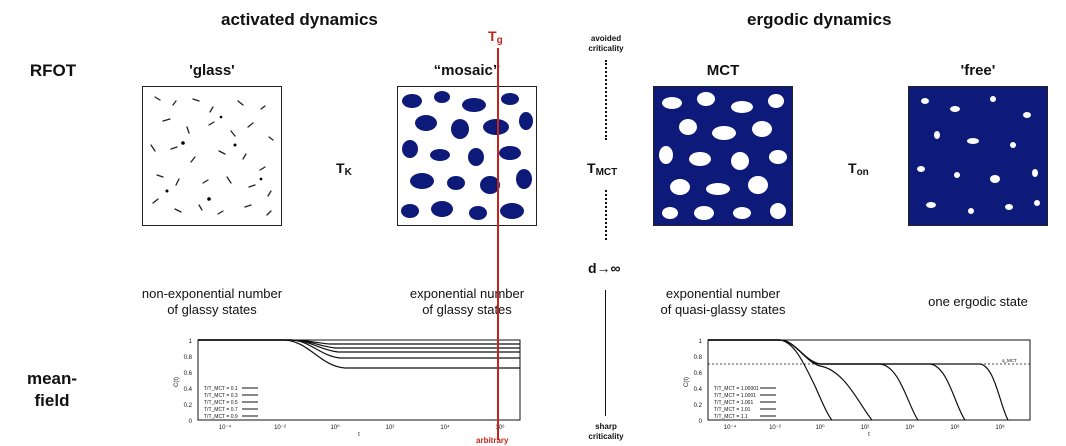  Describe the element at coordinates (698, 406) in the screenshot. I see `right-ytick-4: 0.2` at that location.